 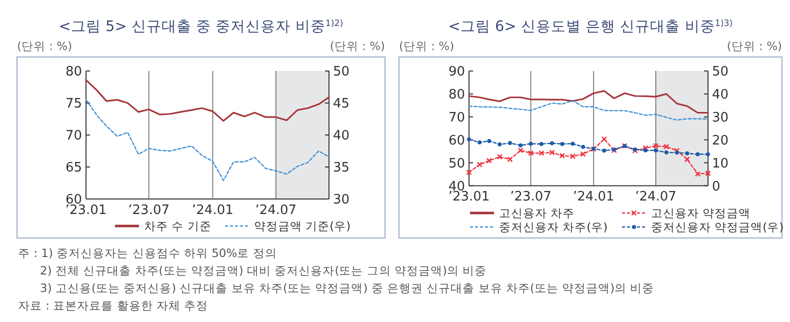 I want to click on y-tick-label: 75, so click(x=73, y=104).